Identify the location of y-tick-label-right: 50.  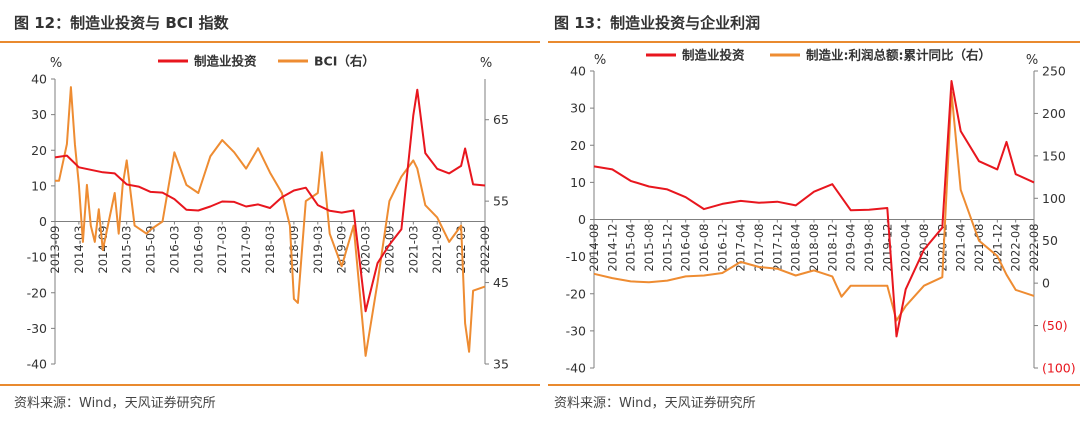
(1050, 240).